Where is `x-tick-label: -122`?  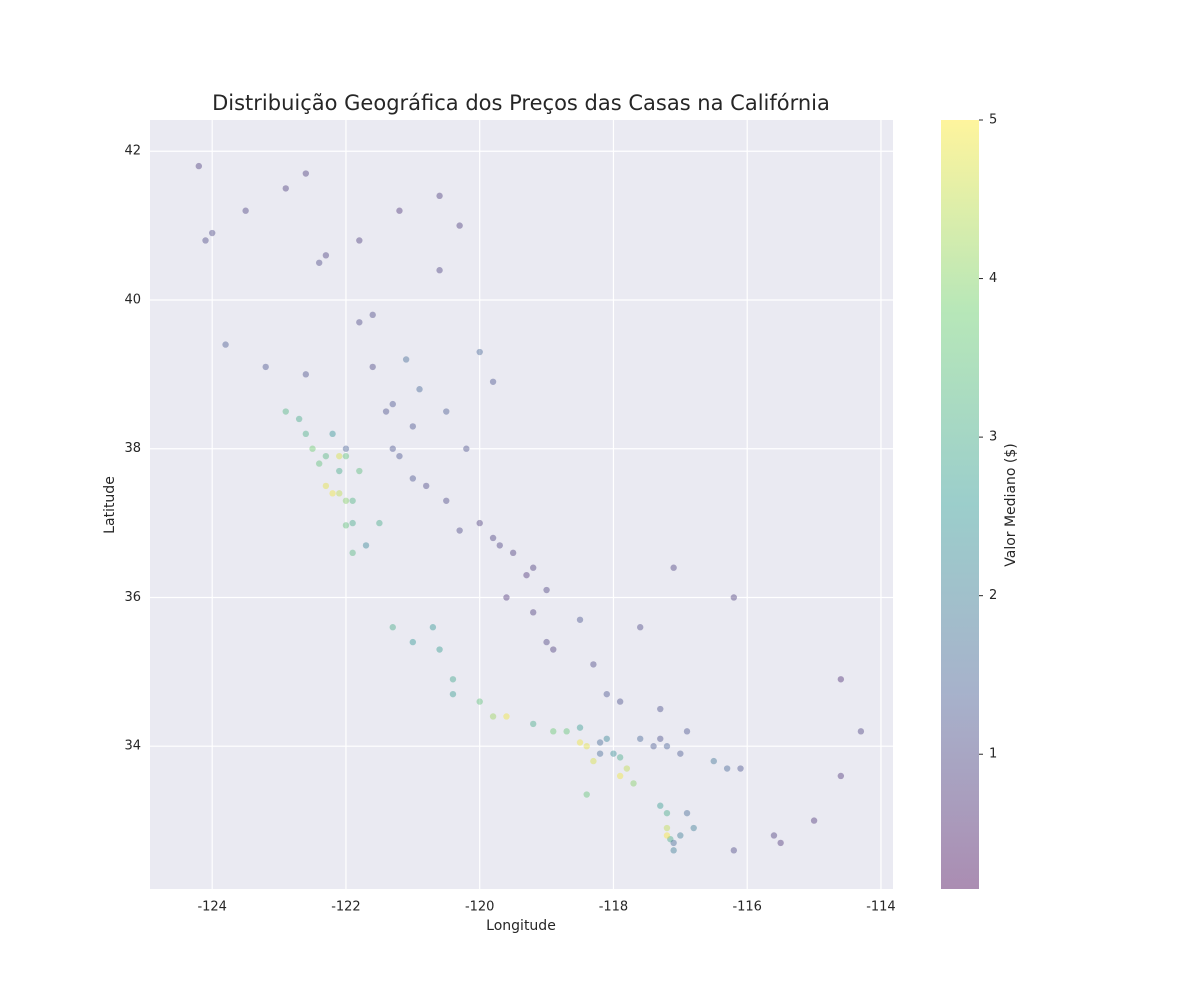 x-tick-label: -122 is located at coordinates (346, 907).